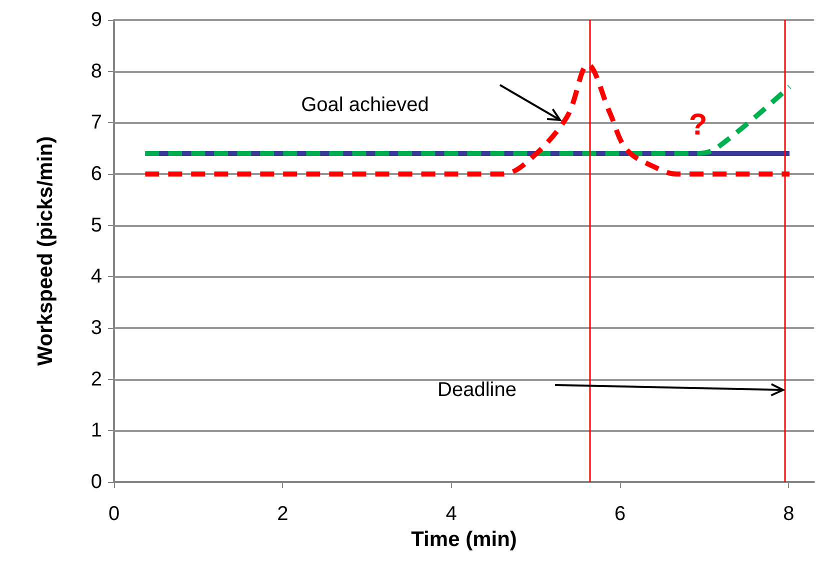 The image size is (819, 574). I want to click on y-tick-label: 6, so click(96, 174).